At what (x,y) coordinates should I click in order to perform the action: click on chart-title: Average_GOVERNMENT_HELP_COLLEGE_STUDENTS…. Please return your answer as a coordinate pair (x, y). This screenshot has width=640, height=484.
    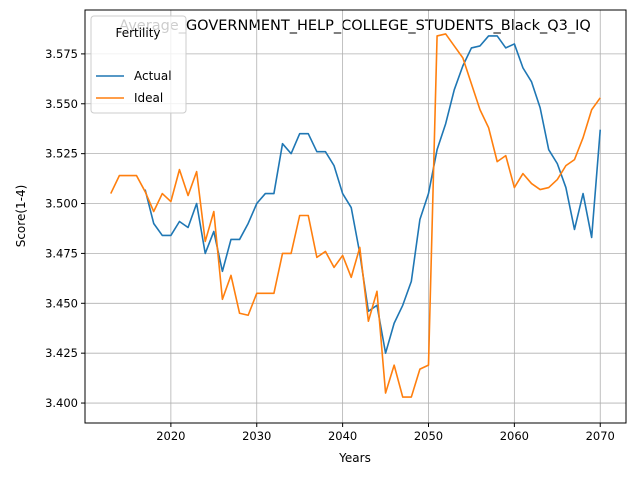
    Looking at the image, I should click on (355, 26).